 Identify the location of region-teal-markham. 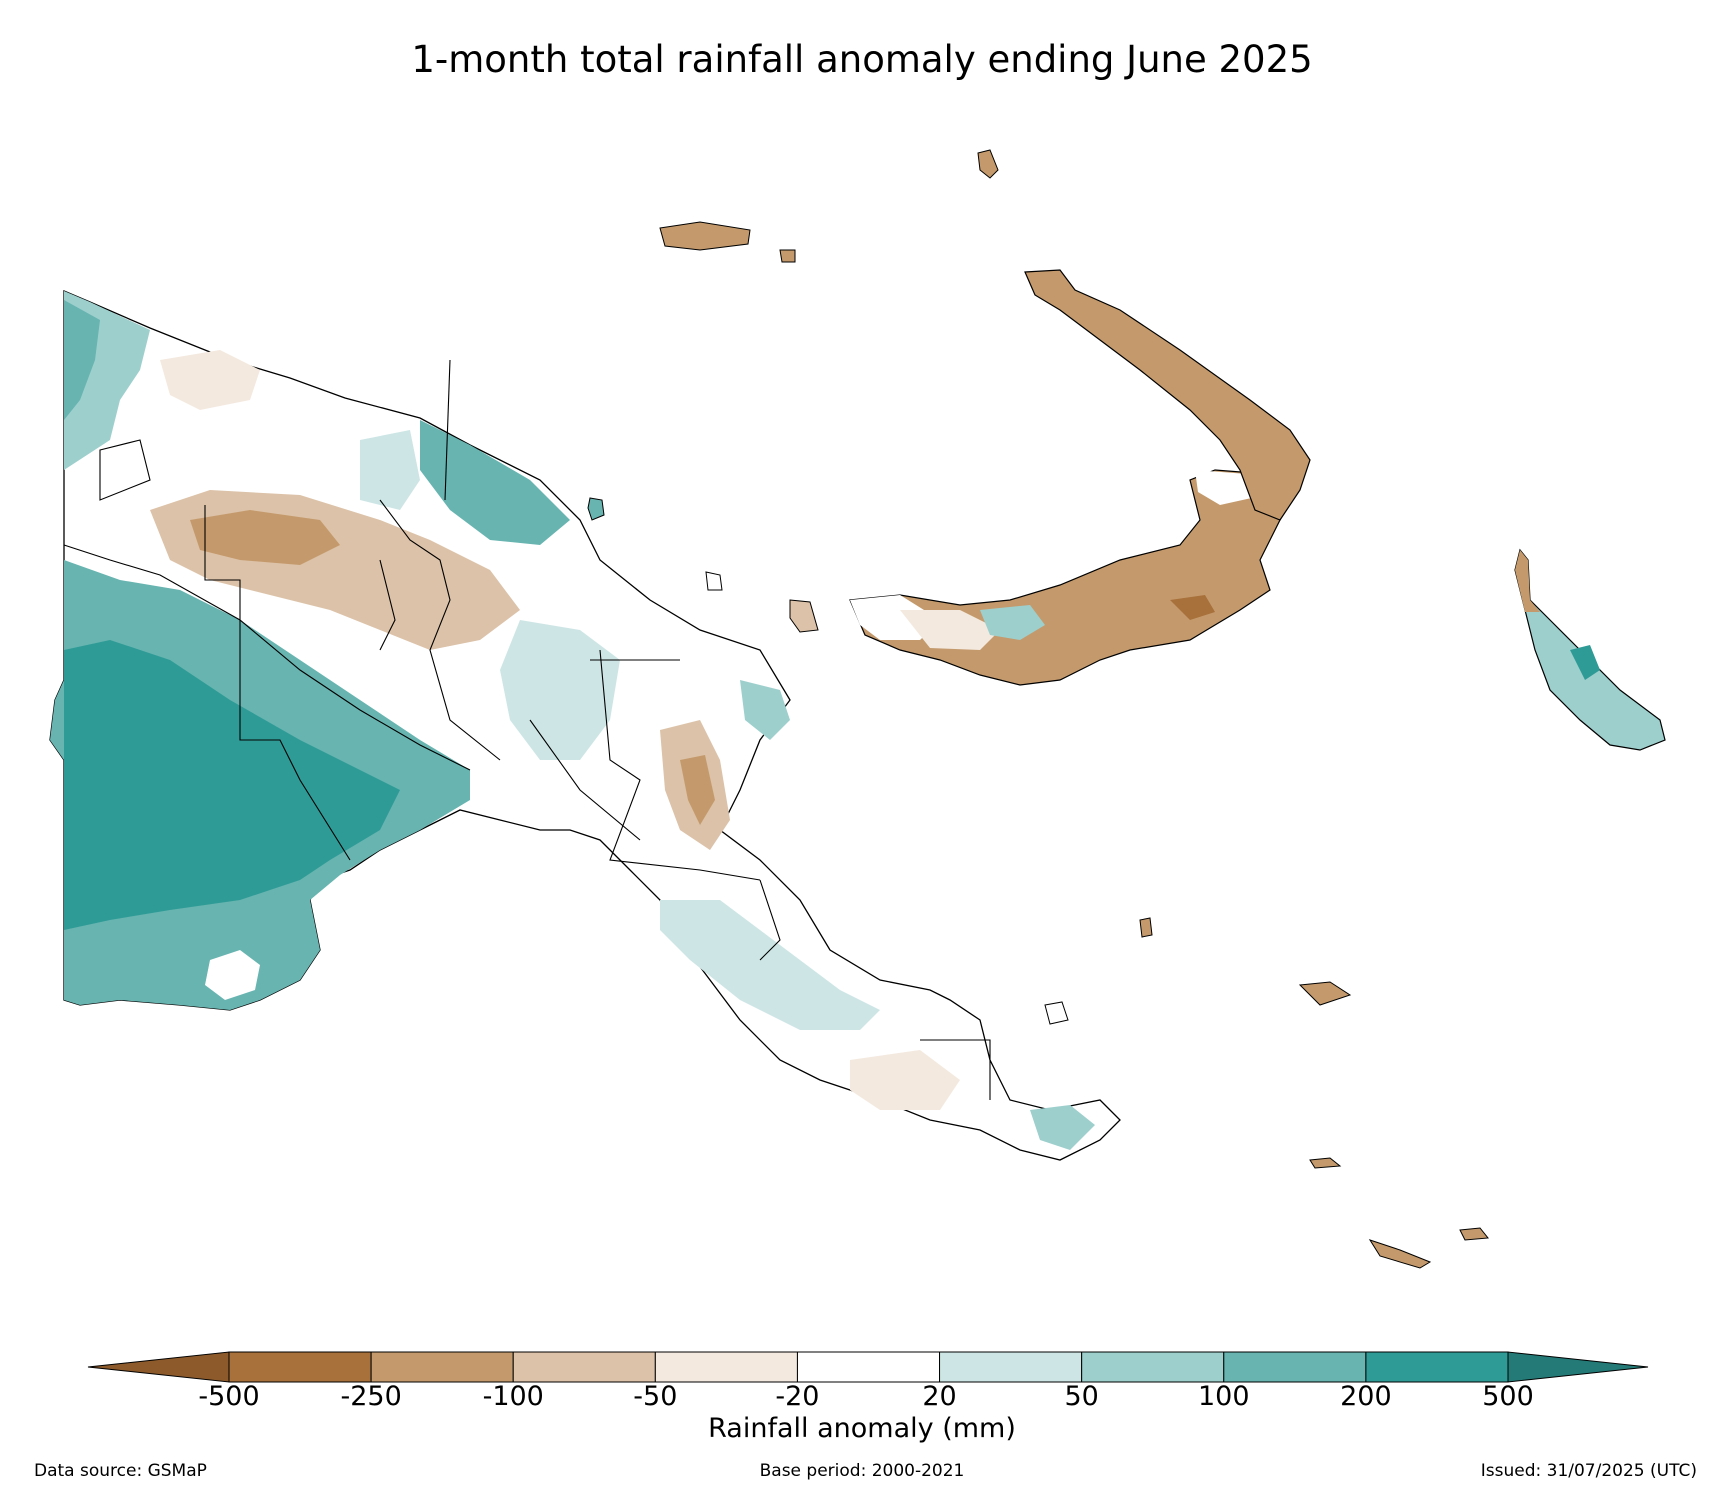
(765, 710).